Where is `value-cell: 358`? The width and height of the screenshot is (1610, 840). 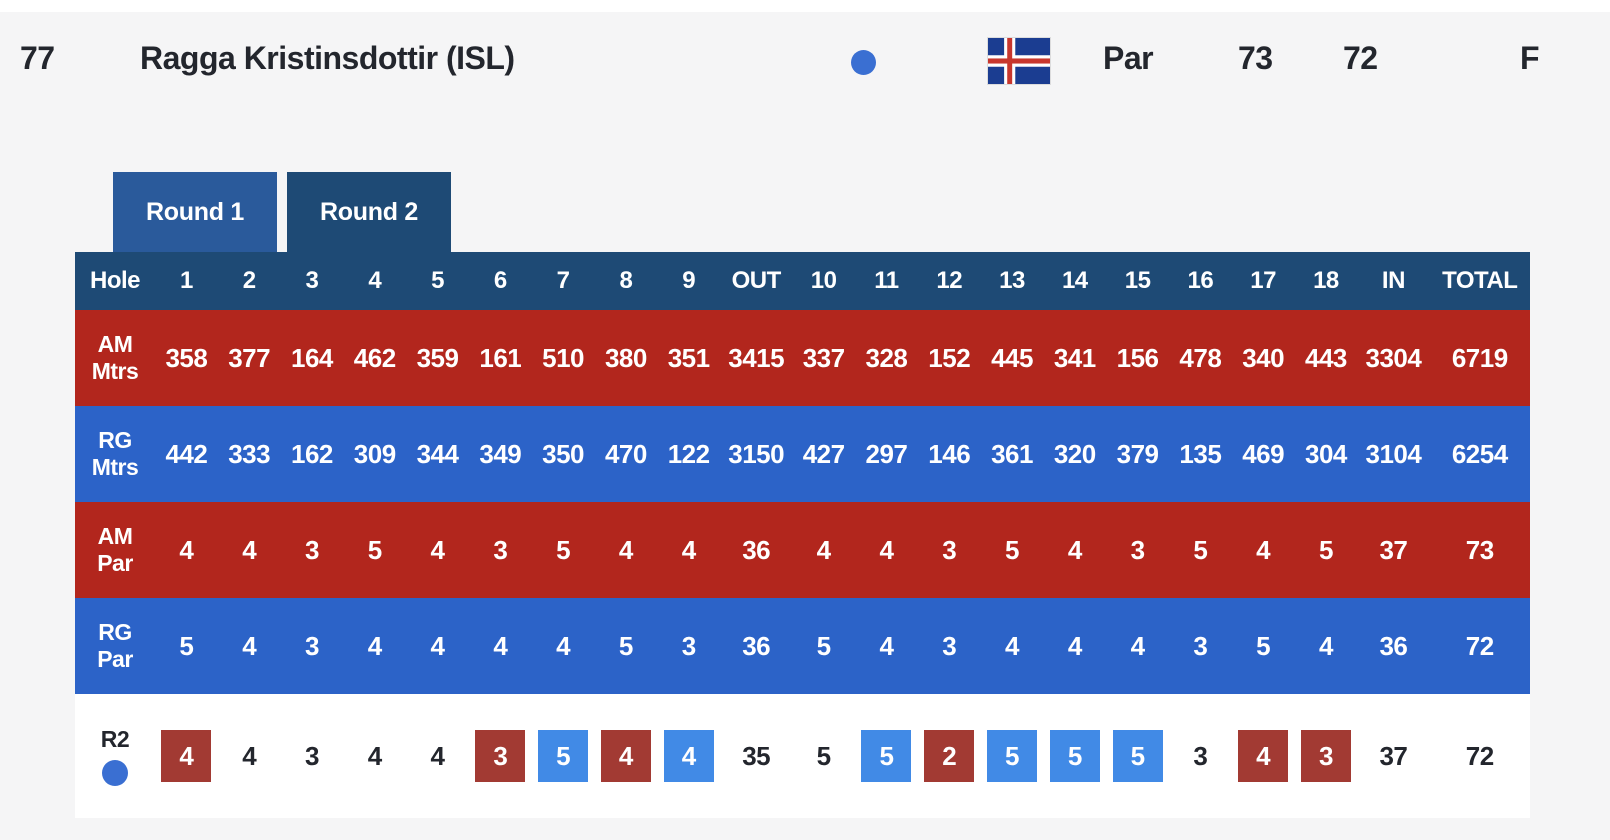 value-cell: 358 is located at coordinates (186, 357).